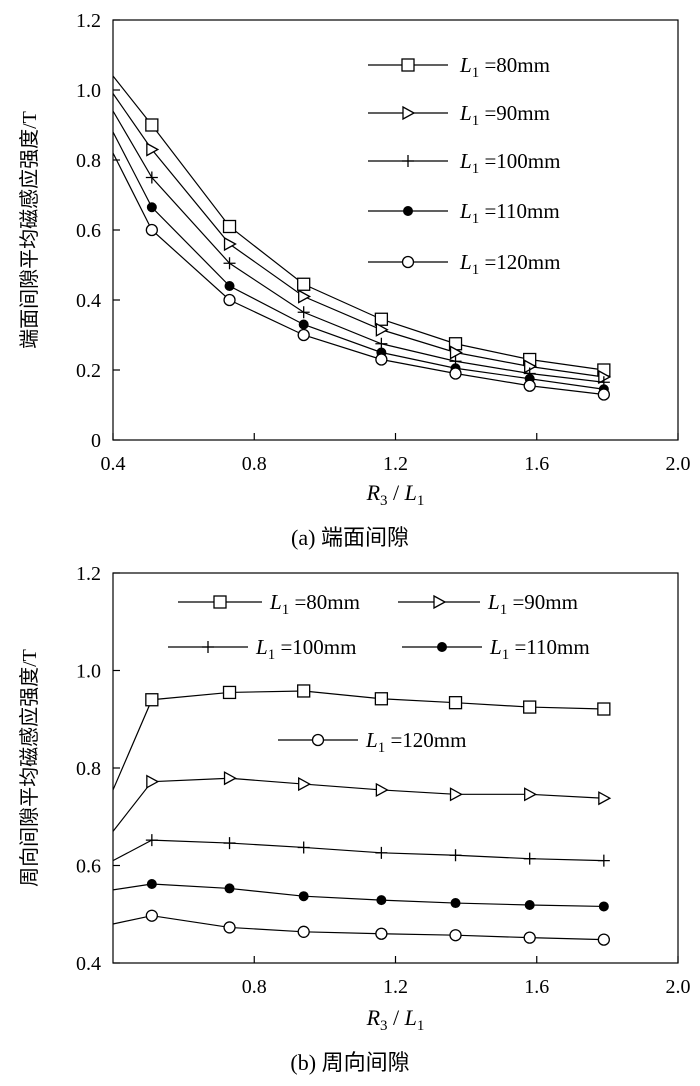  I want to click on y-tick-label: 0.8, so click(88, 769).